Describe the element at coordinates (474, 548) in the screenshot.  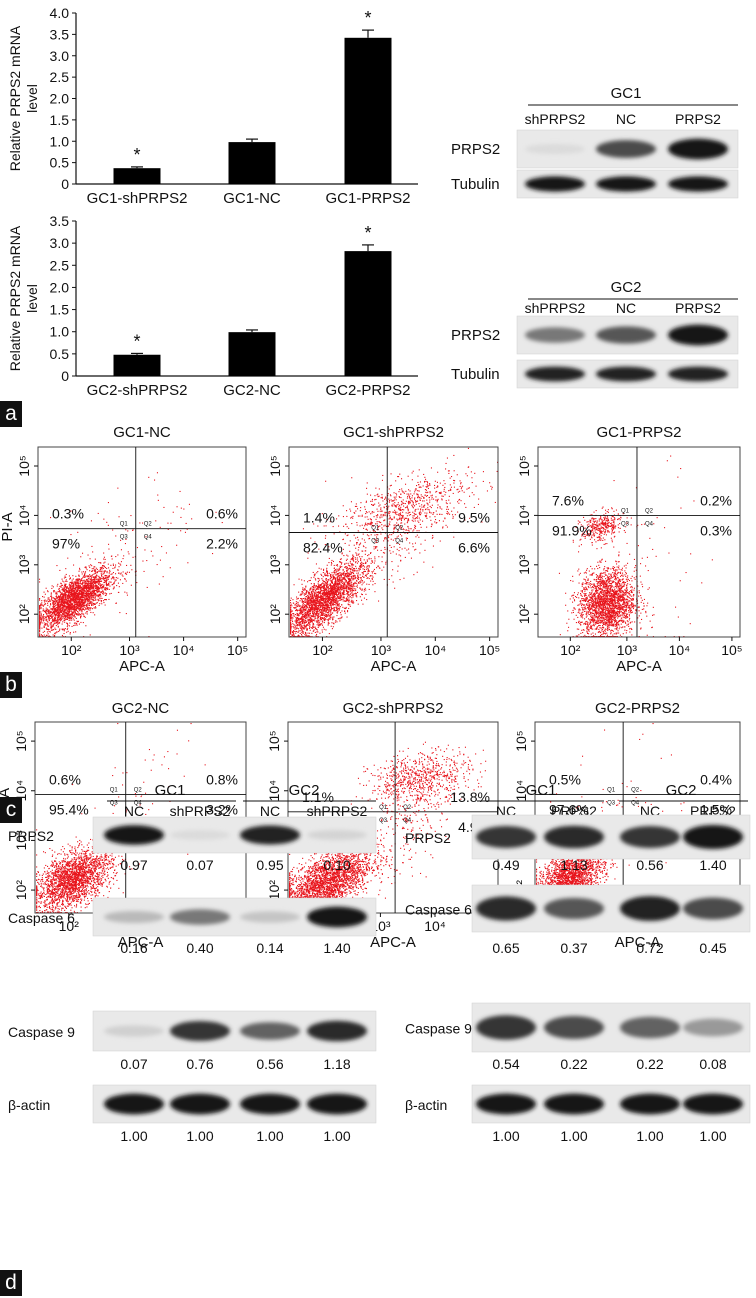
I see `quadrant-percent-q4: 6.6%` at that location.